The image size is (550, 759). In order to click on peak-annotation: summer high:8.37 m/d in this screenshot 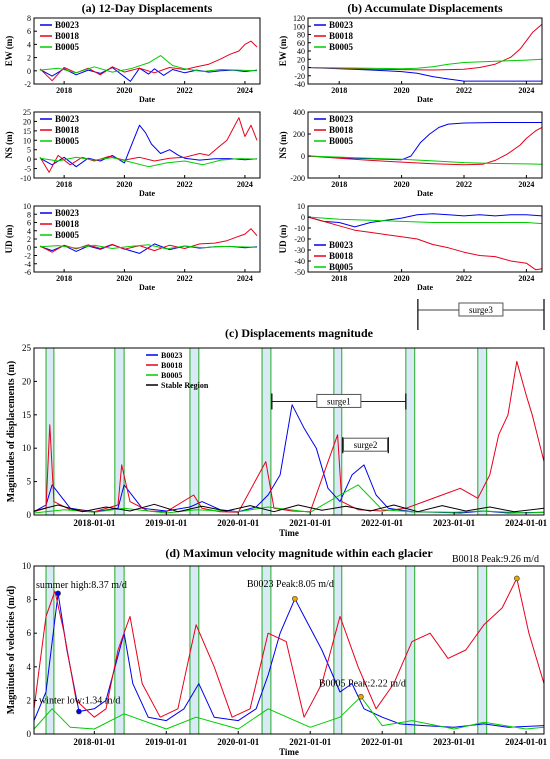, I will do `click(81, 585)`.